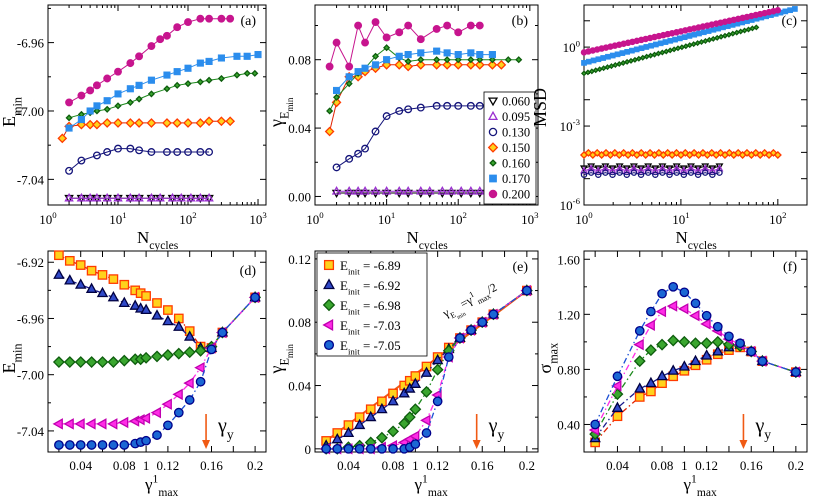 Image resolution: width=823 pixels, height=499 pixels. Describe the element at coordinates (784, 215) in the screenshot. I see `x-tick-label-part: 2` at that location.